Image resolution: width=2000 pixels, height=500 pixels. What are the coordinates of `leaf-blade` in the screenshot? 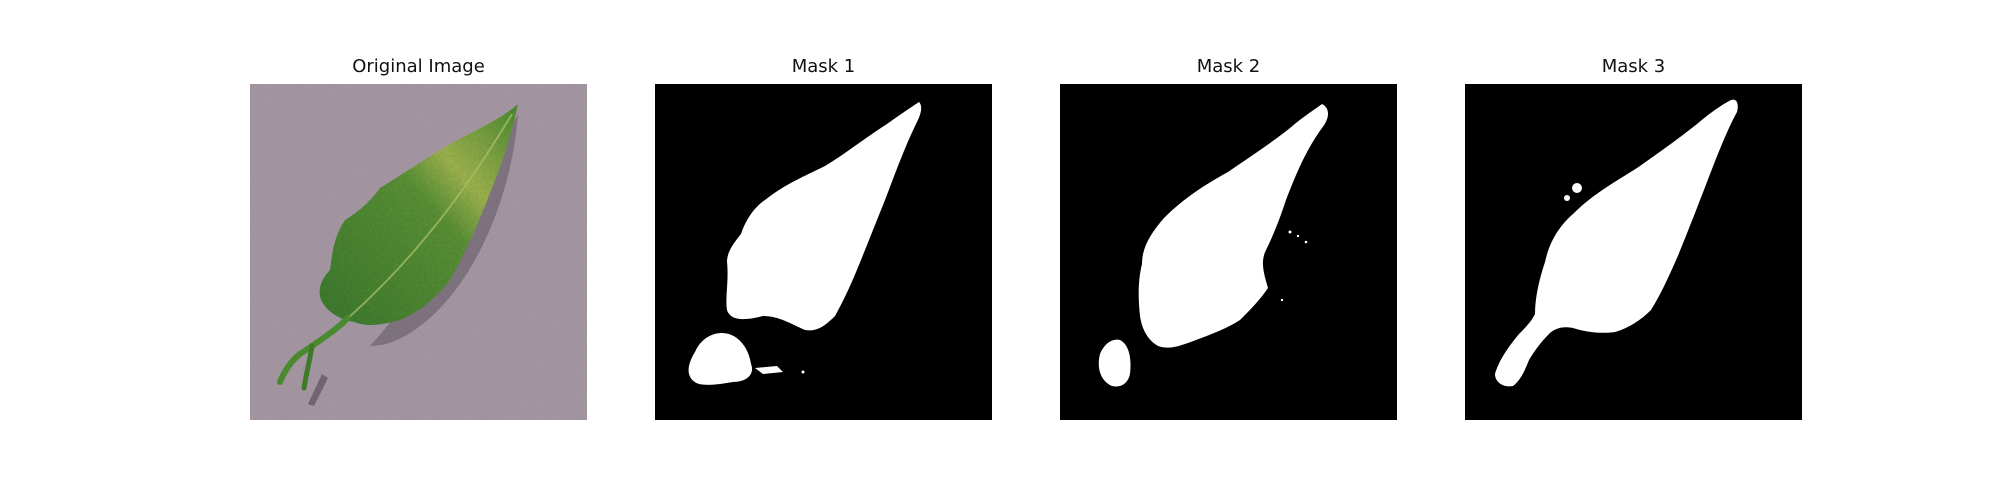 It's located at (418, 215).